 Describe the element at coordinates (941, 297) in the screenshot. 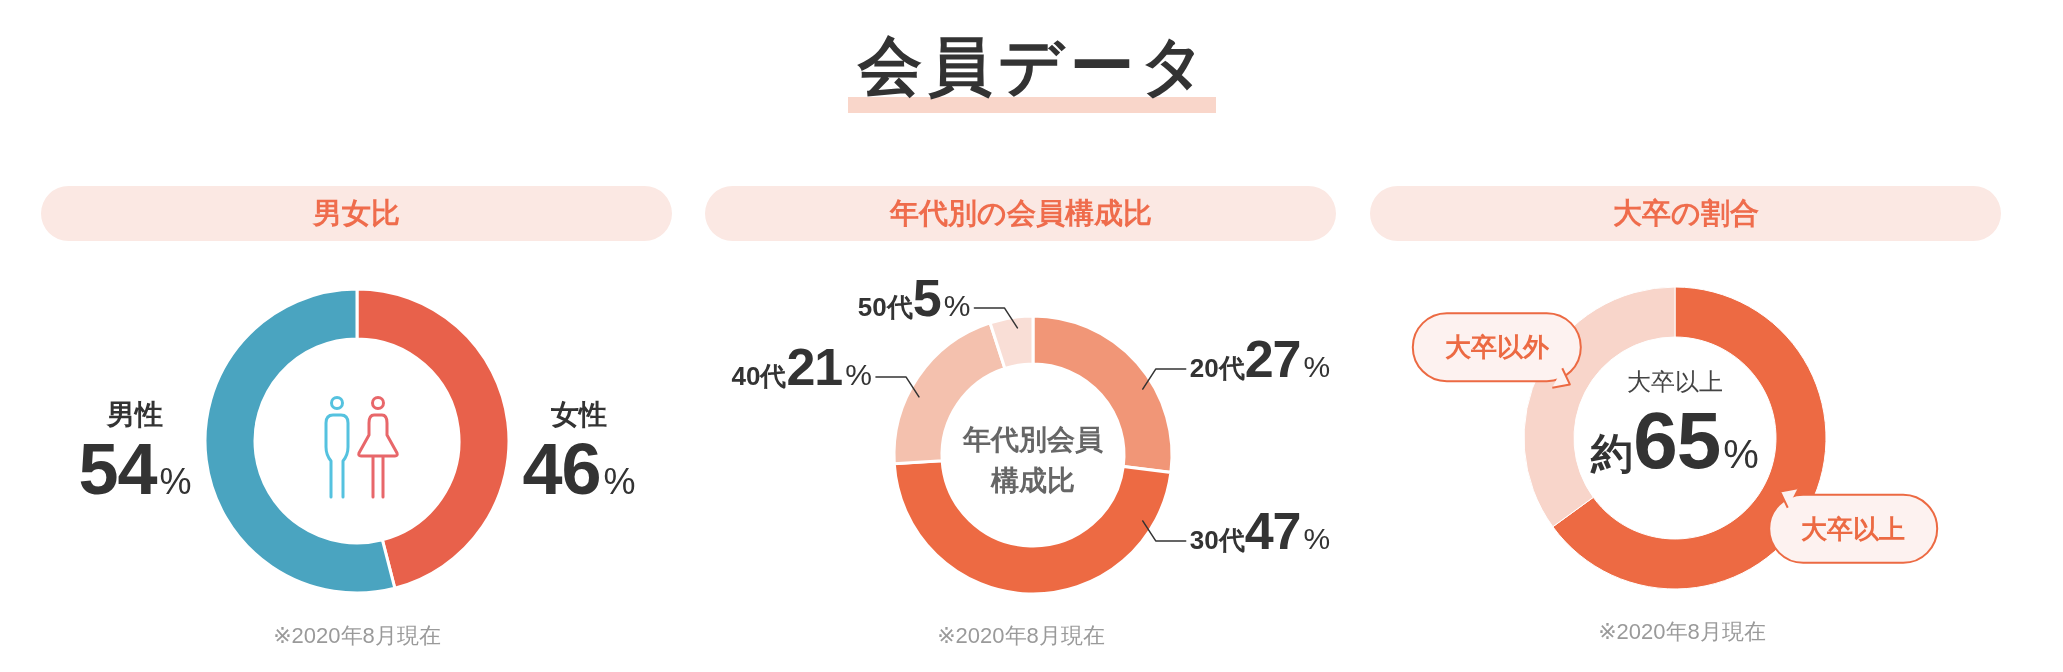

I see `data-label: 5%` at that location.